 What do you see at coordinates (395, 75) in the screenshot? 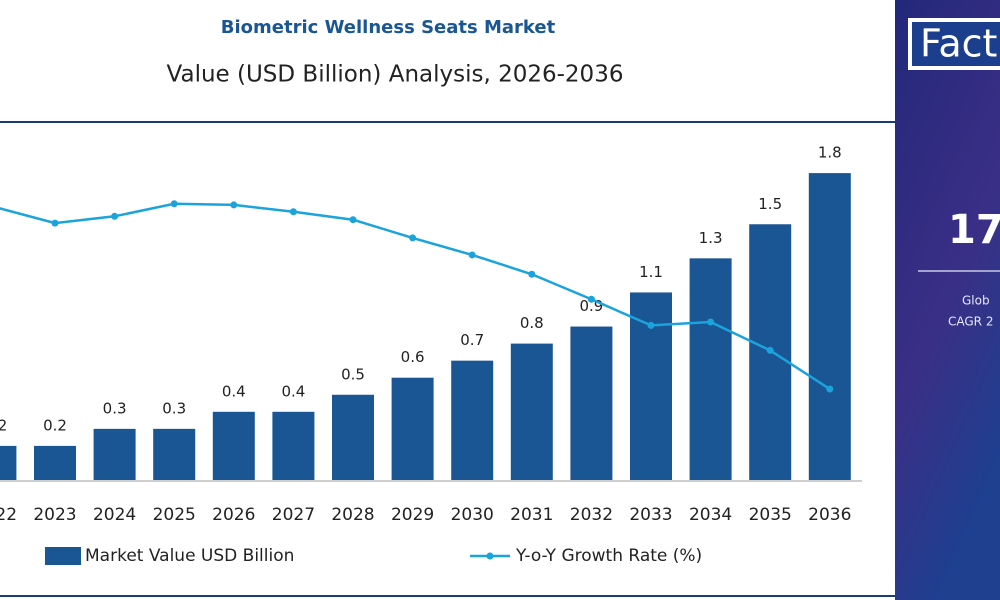
I see `chart-subtitle: Value (USD Billion) Analysis, 2026-2036` at bounding box center [395, 75].